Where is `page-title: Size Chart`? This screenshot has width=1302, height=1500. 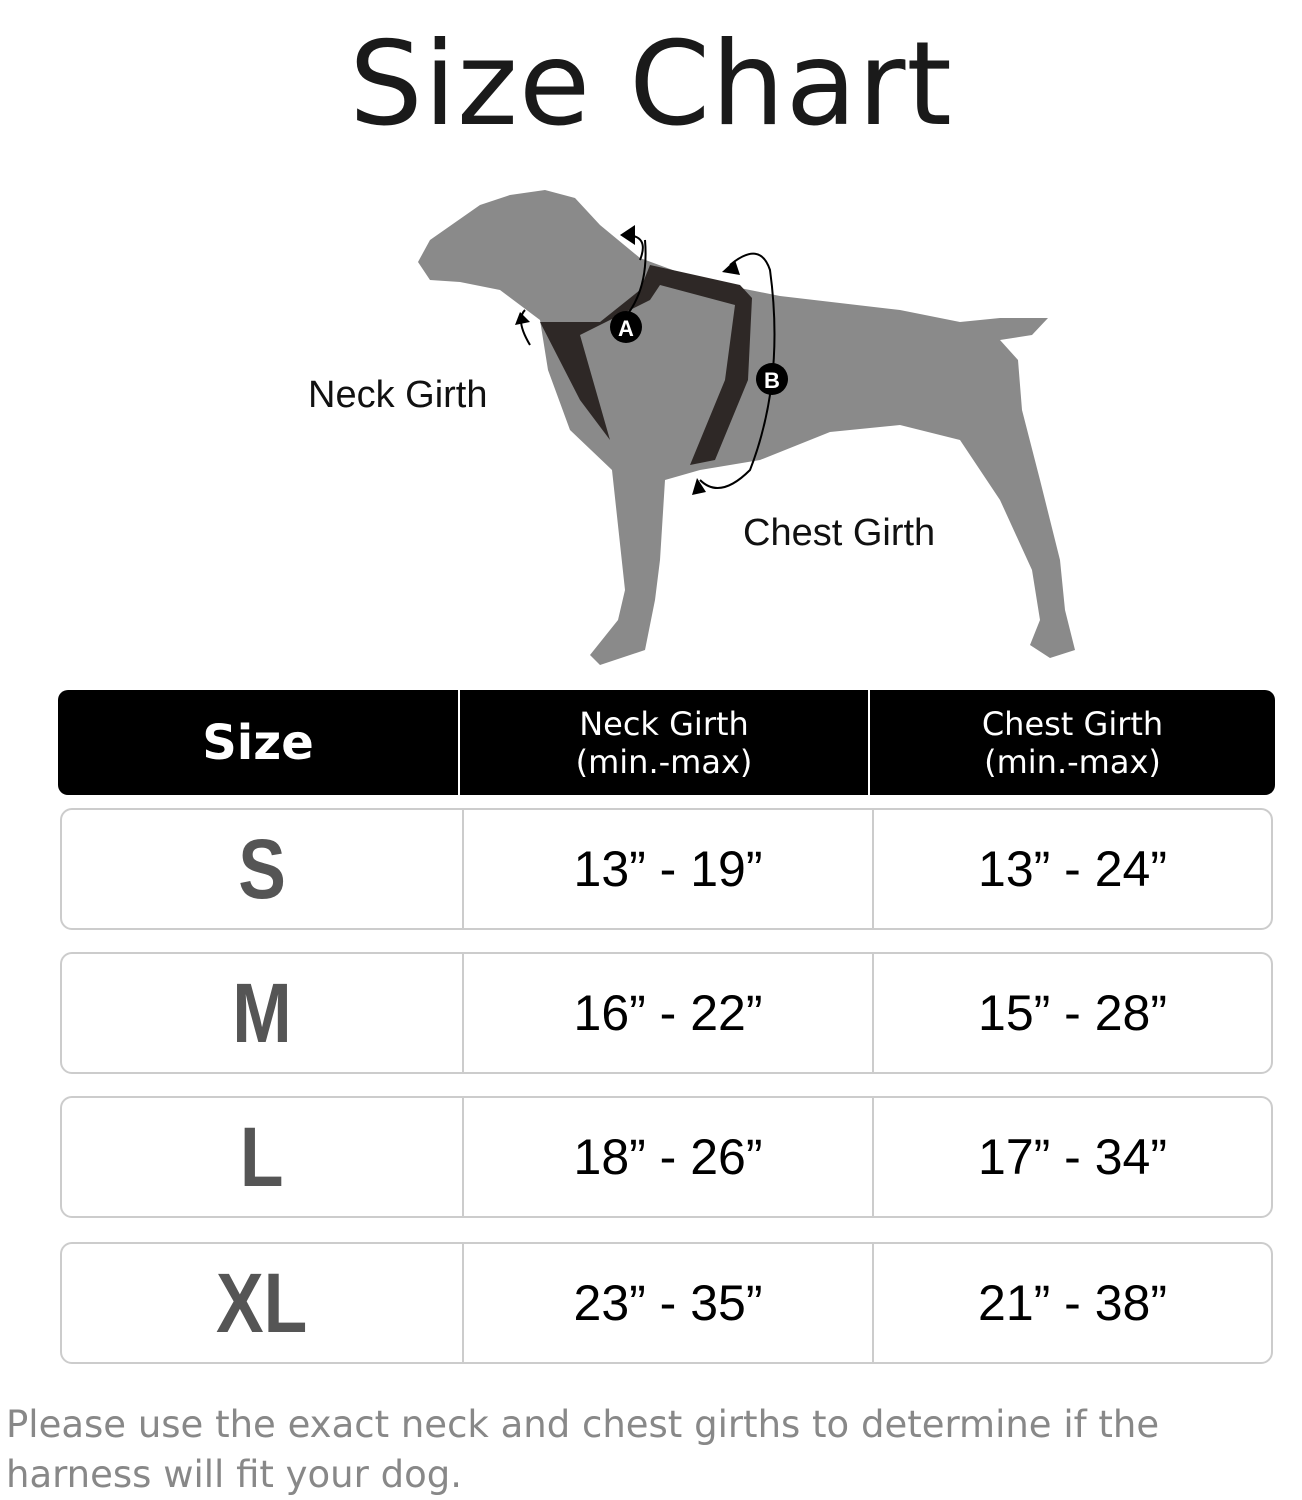
page-title: Size Chart is located at coordinates (651, 84).